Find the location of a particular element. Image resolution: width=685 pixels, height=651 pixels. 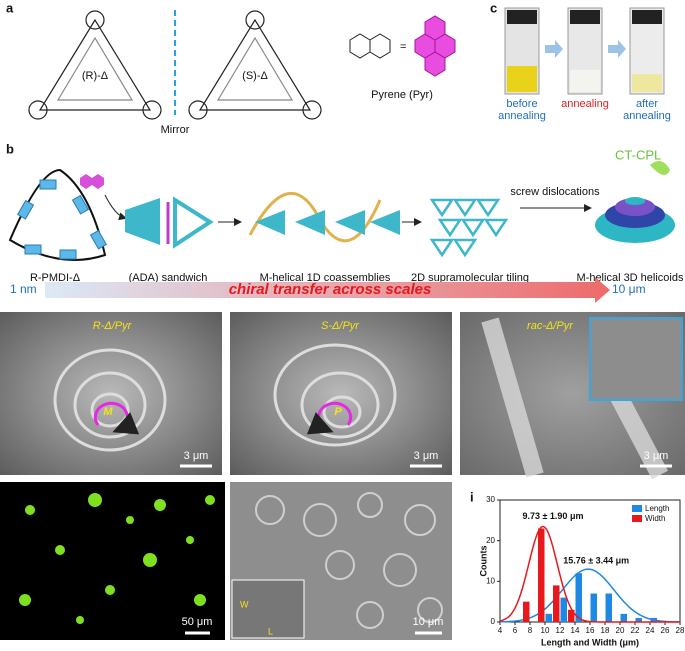

step-box: before annealing is located at coordinates (522, 110).